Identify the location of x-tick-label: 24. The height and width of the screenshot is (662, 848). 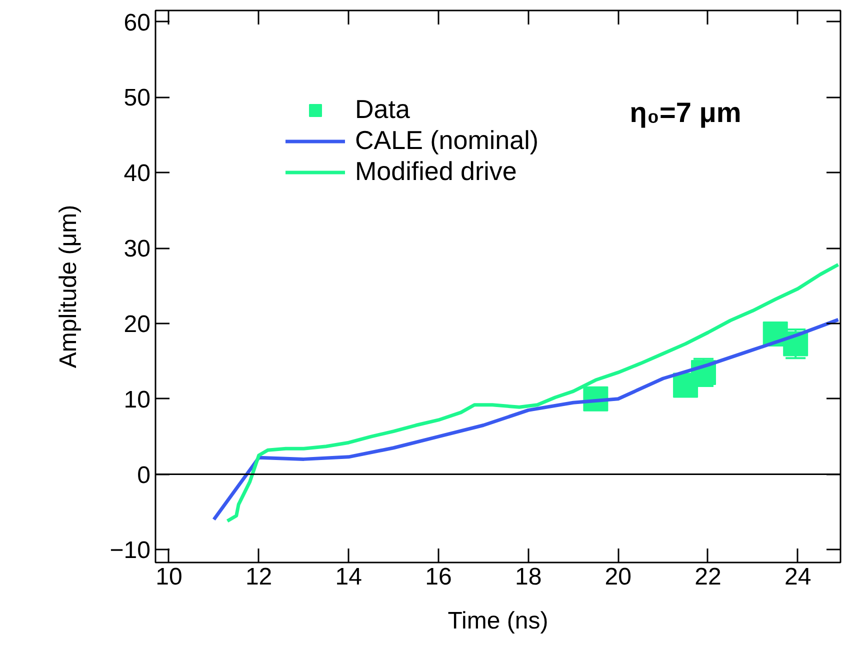
(798, 577).